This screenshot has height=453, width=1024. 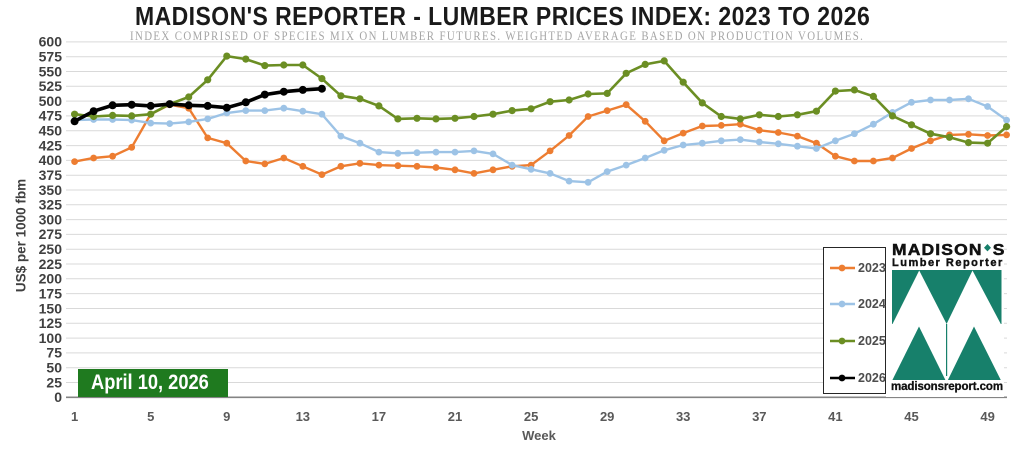 What do you see at coordinates (51, 249) in the screenshot?
I see `svg-text: 250` at bounding box center [51, 249].